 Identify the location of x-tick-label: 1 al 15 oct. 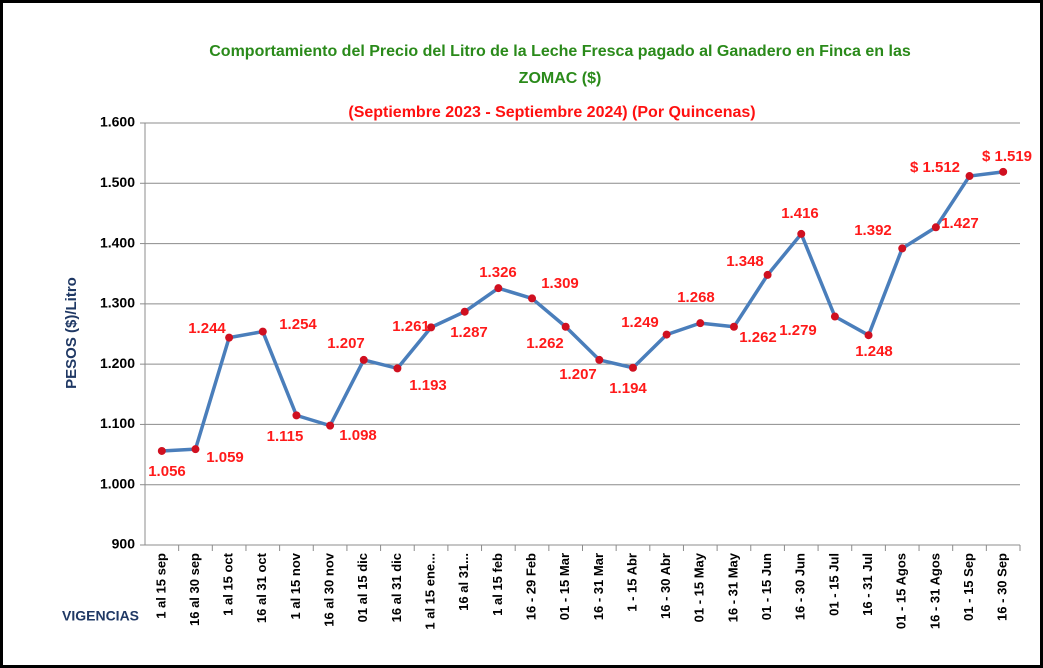
(228, 584).